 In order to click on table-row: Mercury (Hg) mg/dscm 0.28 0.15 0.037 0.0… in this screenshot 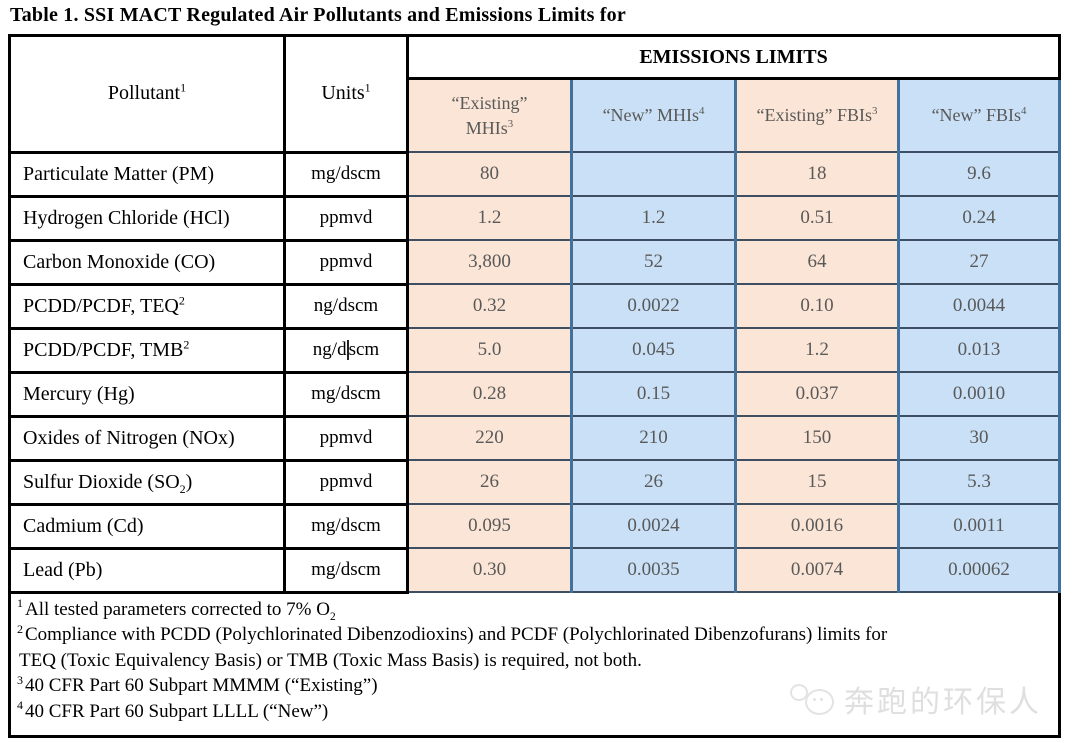, I will do `click(535, 394)`.